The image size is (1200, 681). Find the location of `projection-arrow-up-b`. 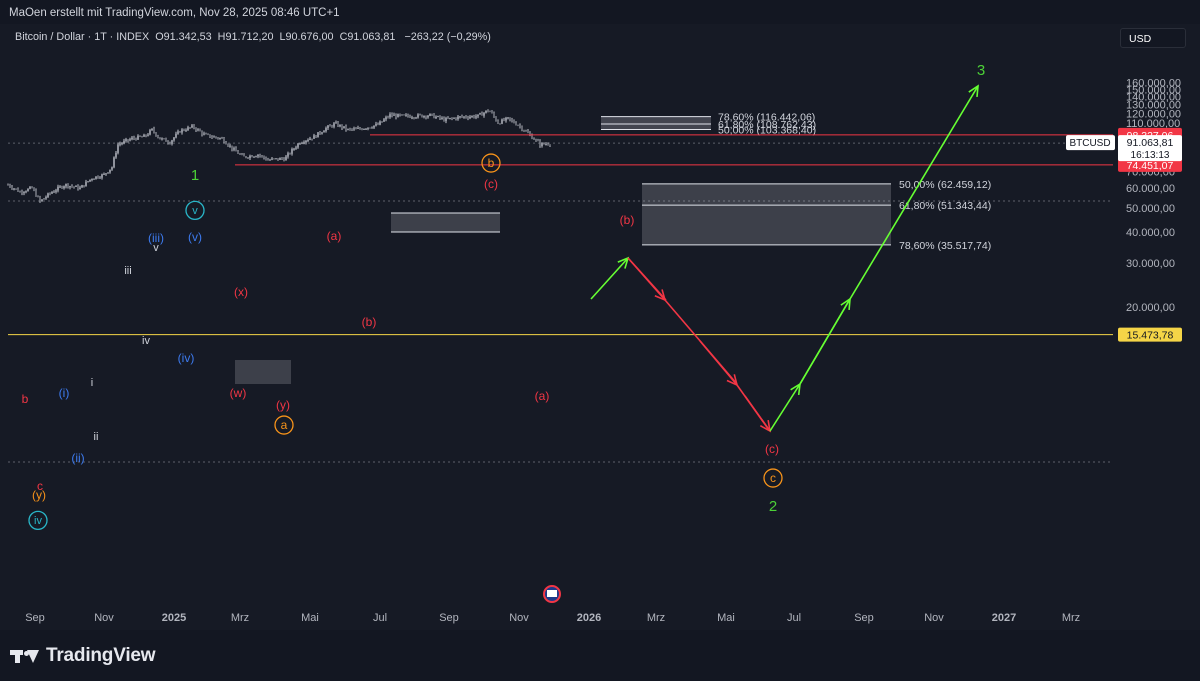

projection-arrow-up-b is located at coordinates (609, 278).